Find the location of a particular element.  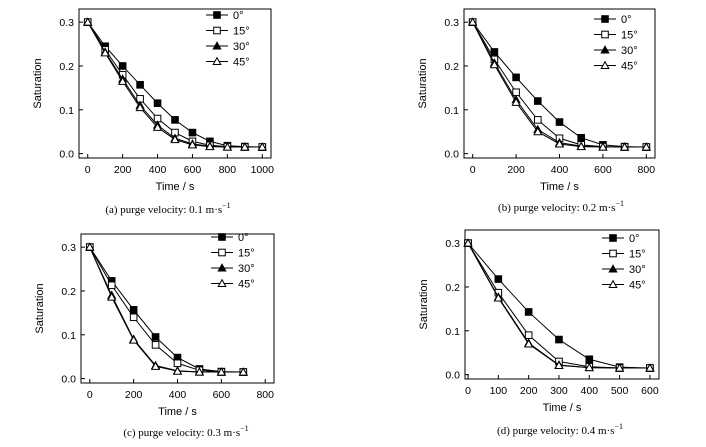

plot-frame is located at coordinates (562, 304).